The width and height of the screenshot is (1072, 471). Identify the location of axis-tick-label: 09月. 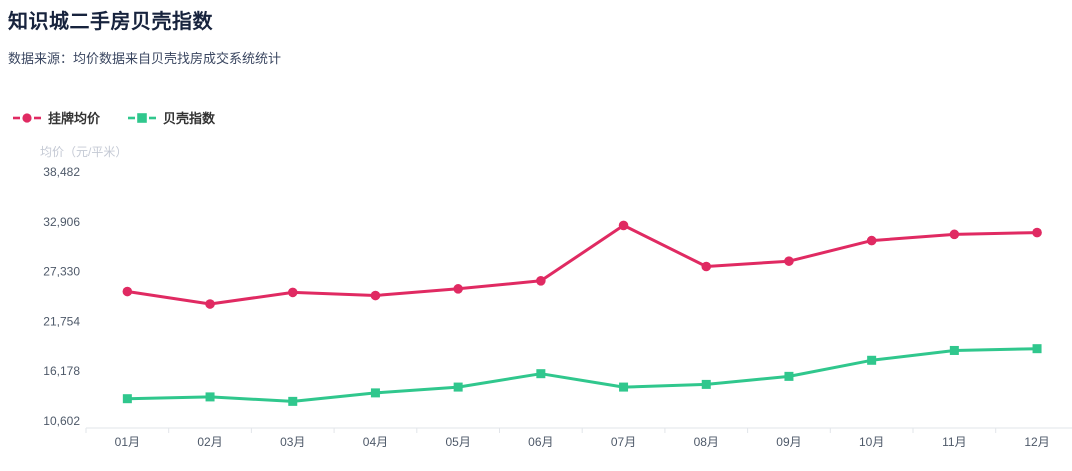
(788, 442).